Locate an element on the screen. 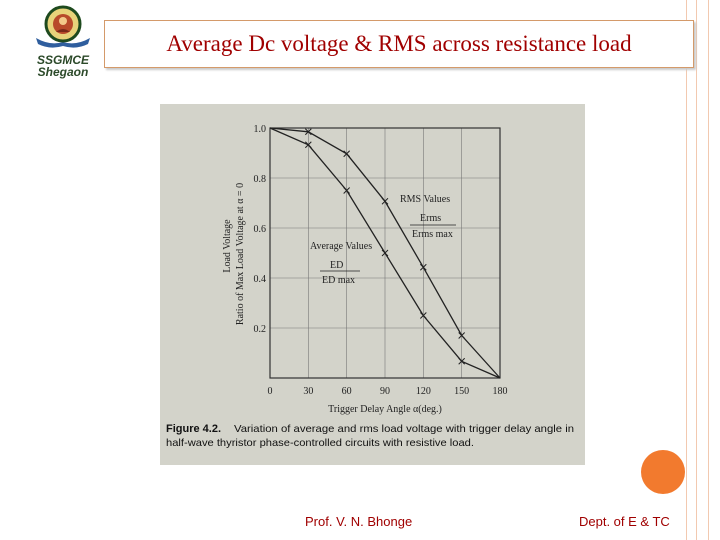 This screenshot has height=540, width=720. y-tick-label: 0.6 is located at coordinates (260, 229).